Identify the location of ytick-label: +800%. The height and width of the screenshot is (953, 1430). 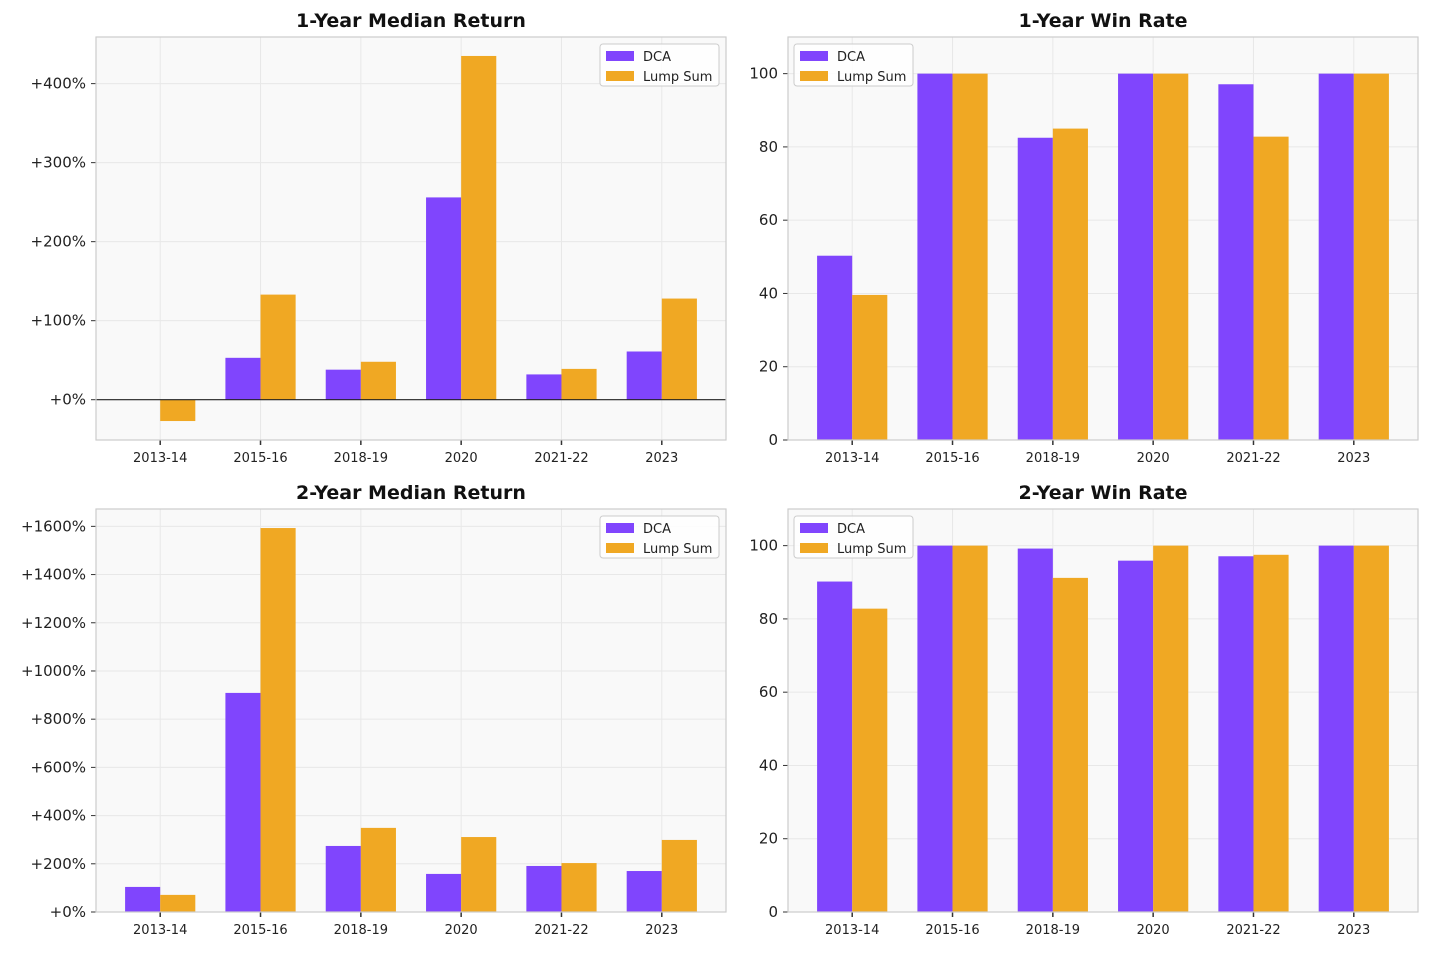
(58, 719).